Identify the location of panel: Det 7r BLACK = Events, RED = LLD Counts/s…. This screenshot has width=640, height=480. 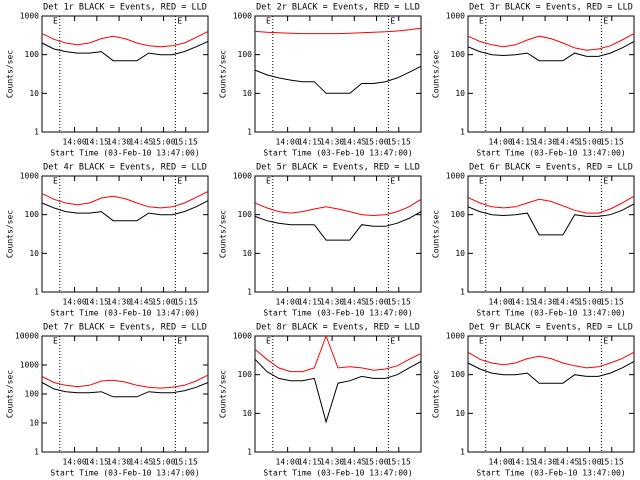
(107, 400).